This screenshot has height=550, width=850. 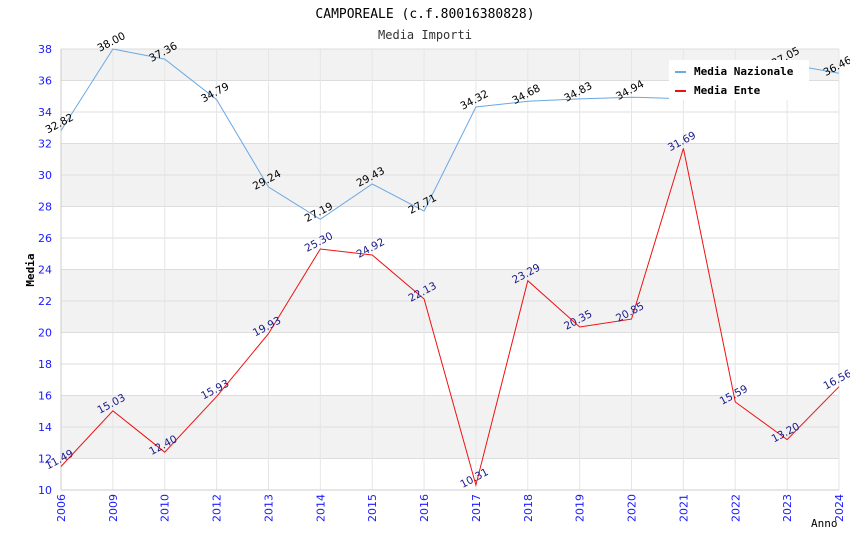 What do you see at coordinates (787, 508) in the screenshot?
I see `x-tick-label: 2023` at bounding box center [787, 508].